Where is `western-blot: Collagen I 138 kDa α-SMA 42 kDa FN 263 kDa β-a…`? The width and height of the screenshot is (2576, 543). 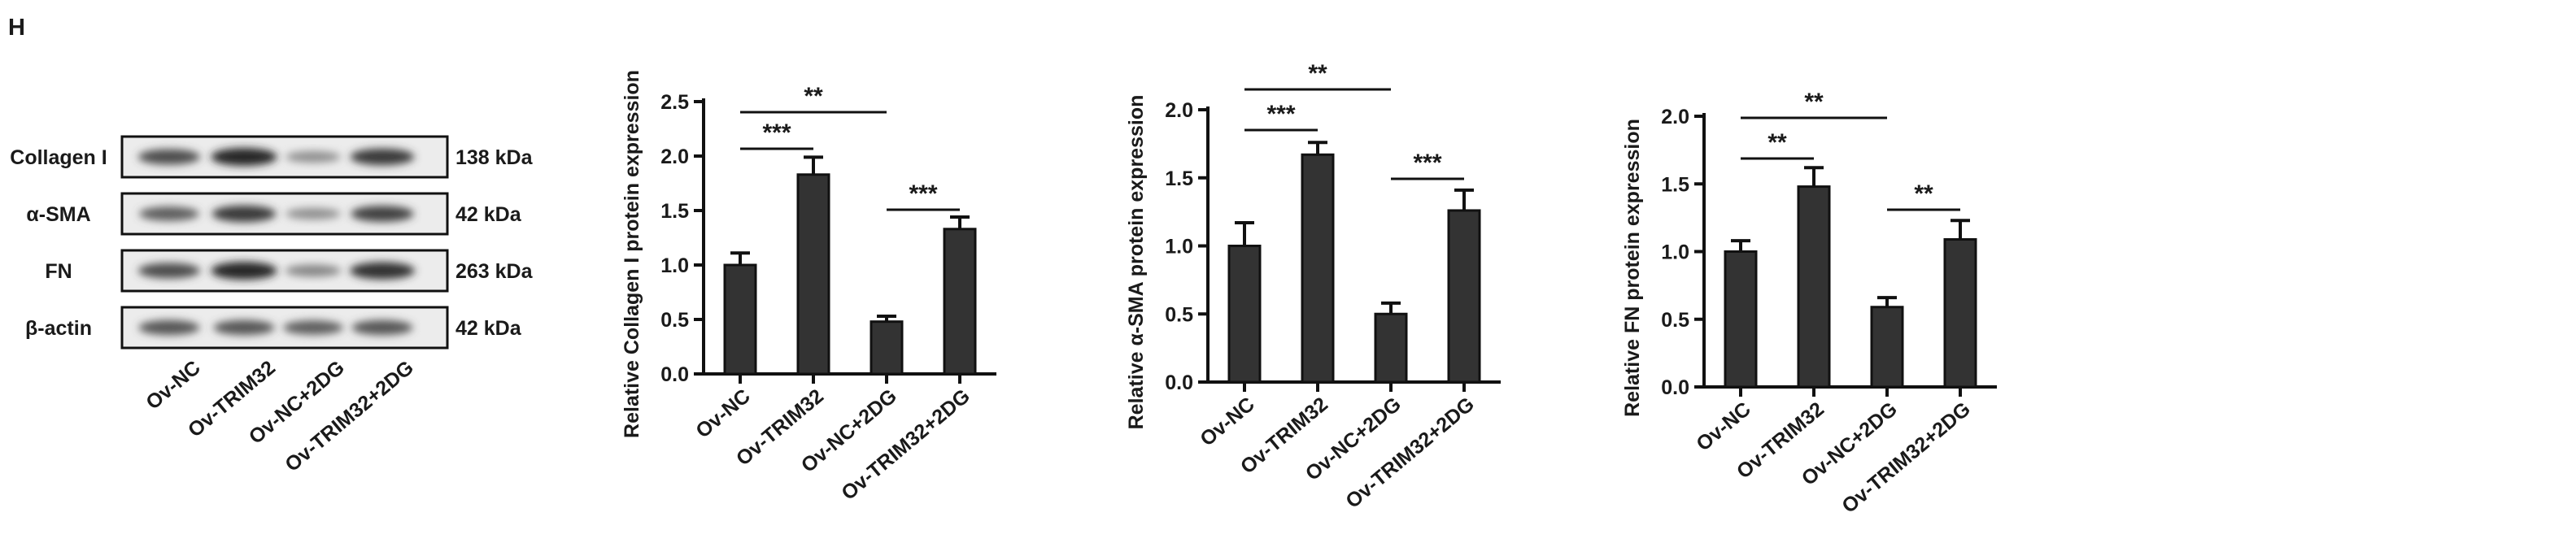 western-blot: Collagen I 138 kDa α-SMA 42 kDa FN 263 kDa β-a… is located at coordinates (272, 305).